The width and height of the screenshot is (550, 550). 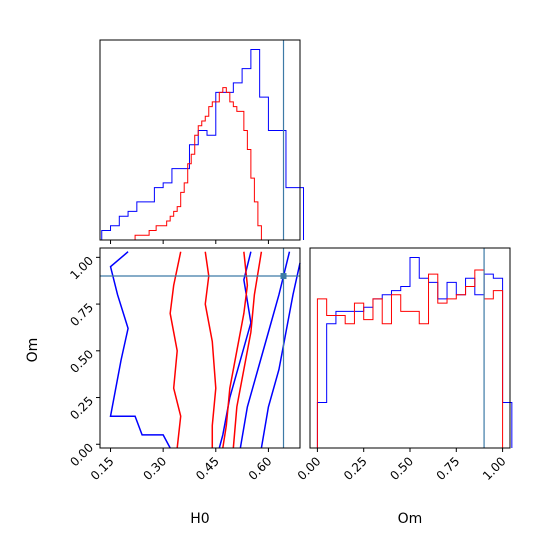 I want to click on joint-x-tick-label: 0.60, so click(x=260, y=468).